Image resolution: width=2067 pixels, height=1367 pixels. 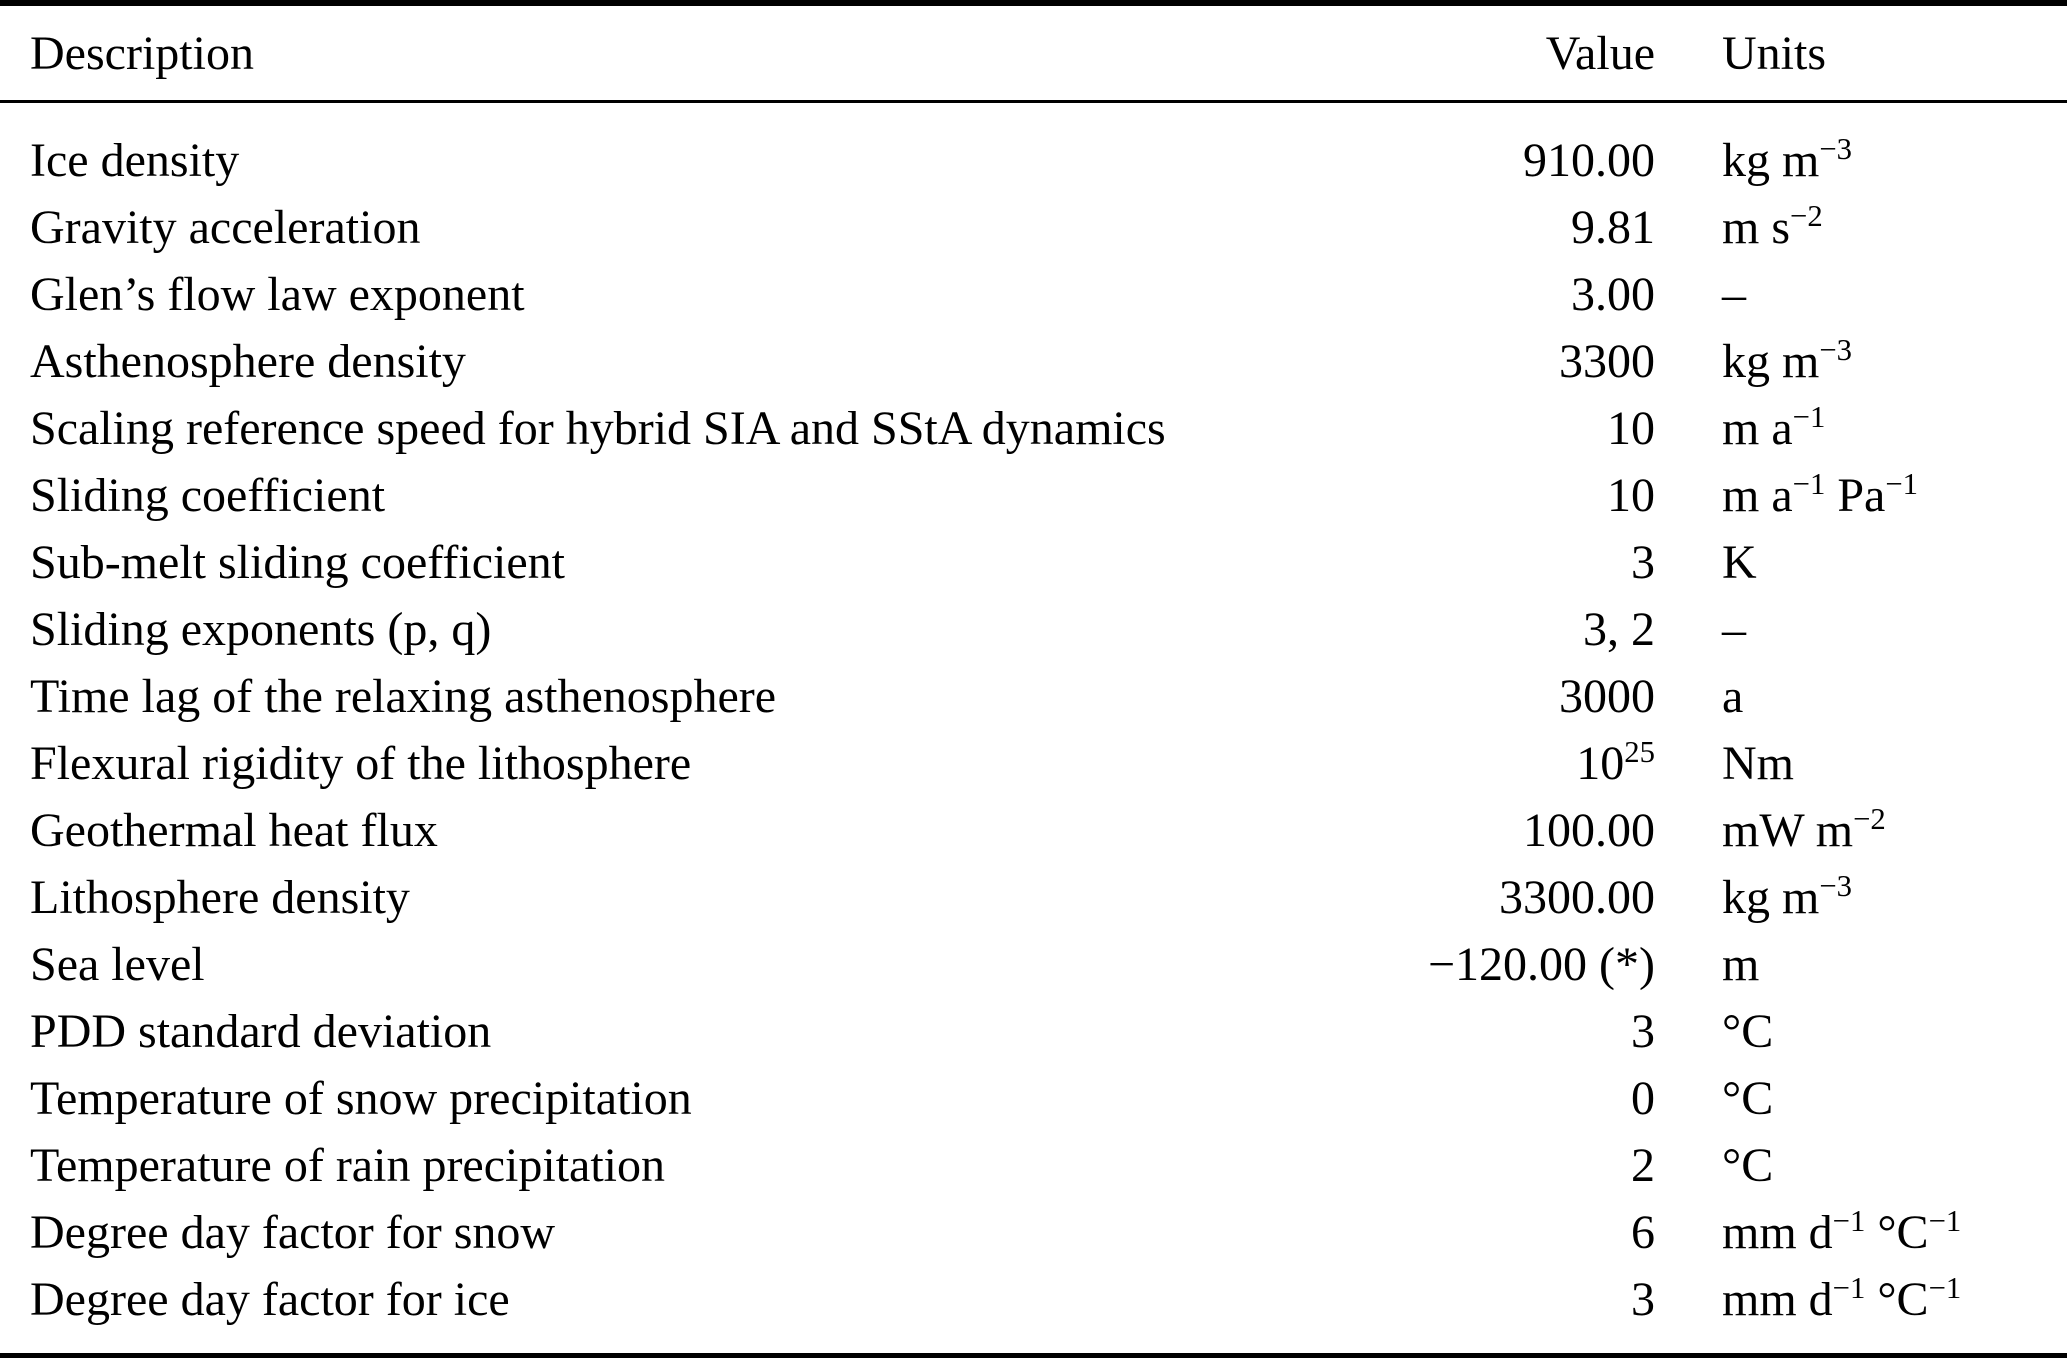 What do you see at coordinates (1639, 752) in the screenshot?
I see `value-superscript: 25` at bounding box center [1639, 752].